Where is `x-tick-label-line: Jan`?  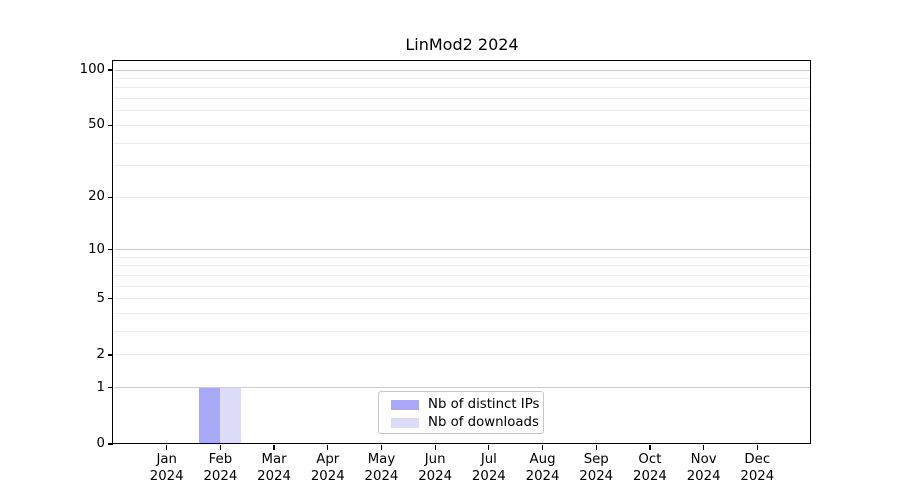 x-tick-label-line: Jan is located at coordinates (166, 459).